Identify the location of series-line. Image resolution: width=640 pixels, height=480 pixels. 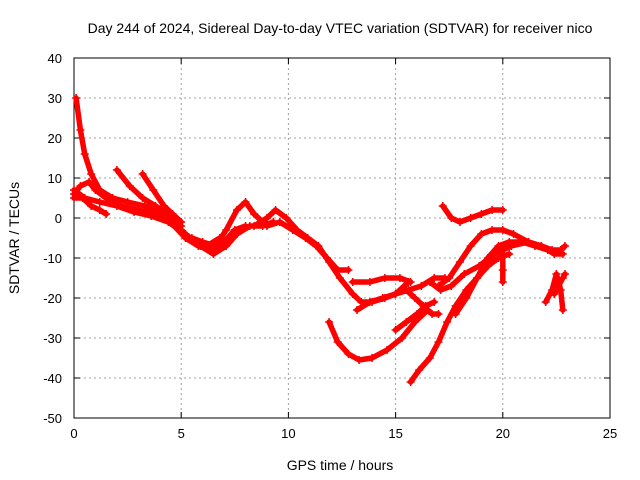
(459, 318).